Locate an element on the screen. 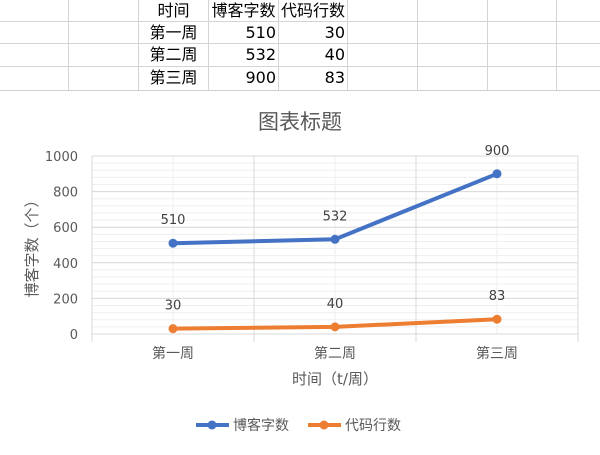 Image resolution: width=600 pixels, height=455 pixels. y-tick-label: 800 is located at coordinates (65, 193).